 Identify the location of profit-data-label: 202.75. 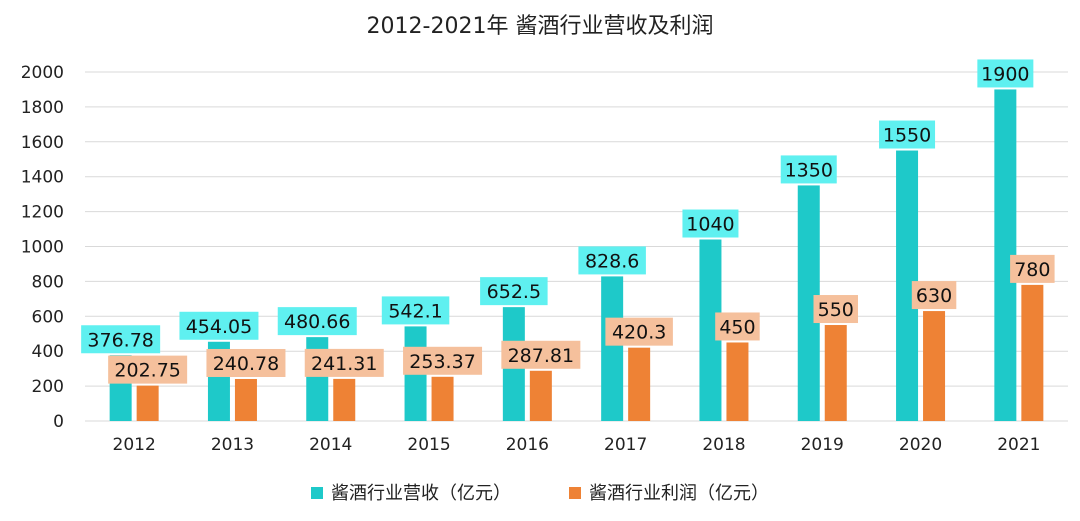
(148, 369).